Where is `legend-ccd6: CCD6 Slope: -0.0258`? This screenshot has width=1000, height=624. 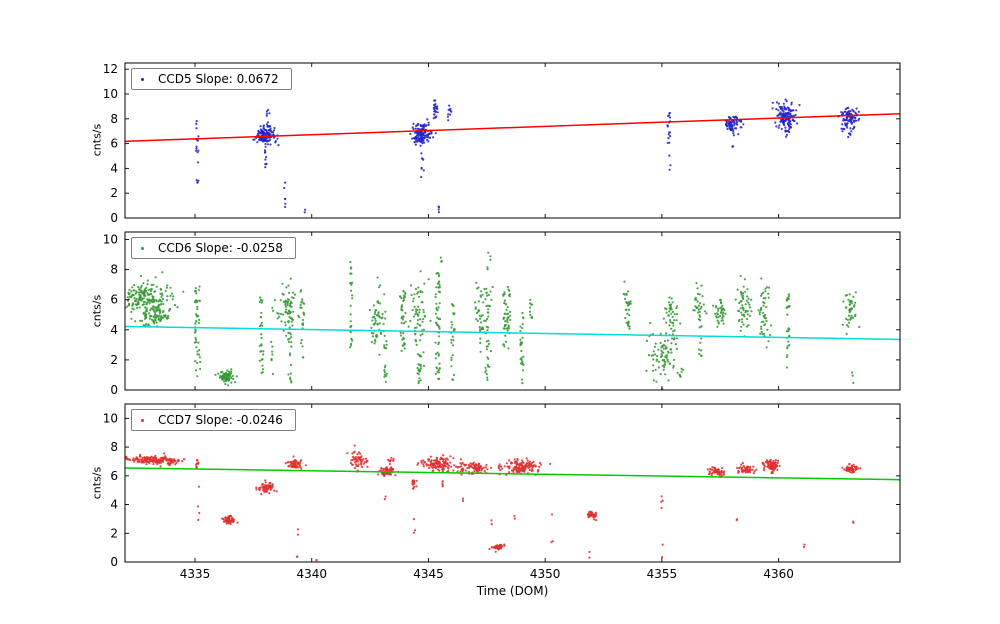
legend-ccd6: CCD6 Slope: -0.0258 is located at coordinates (213, 248).